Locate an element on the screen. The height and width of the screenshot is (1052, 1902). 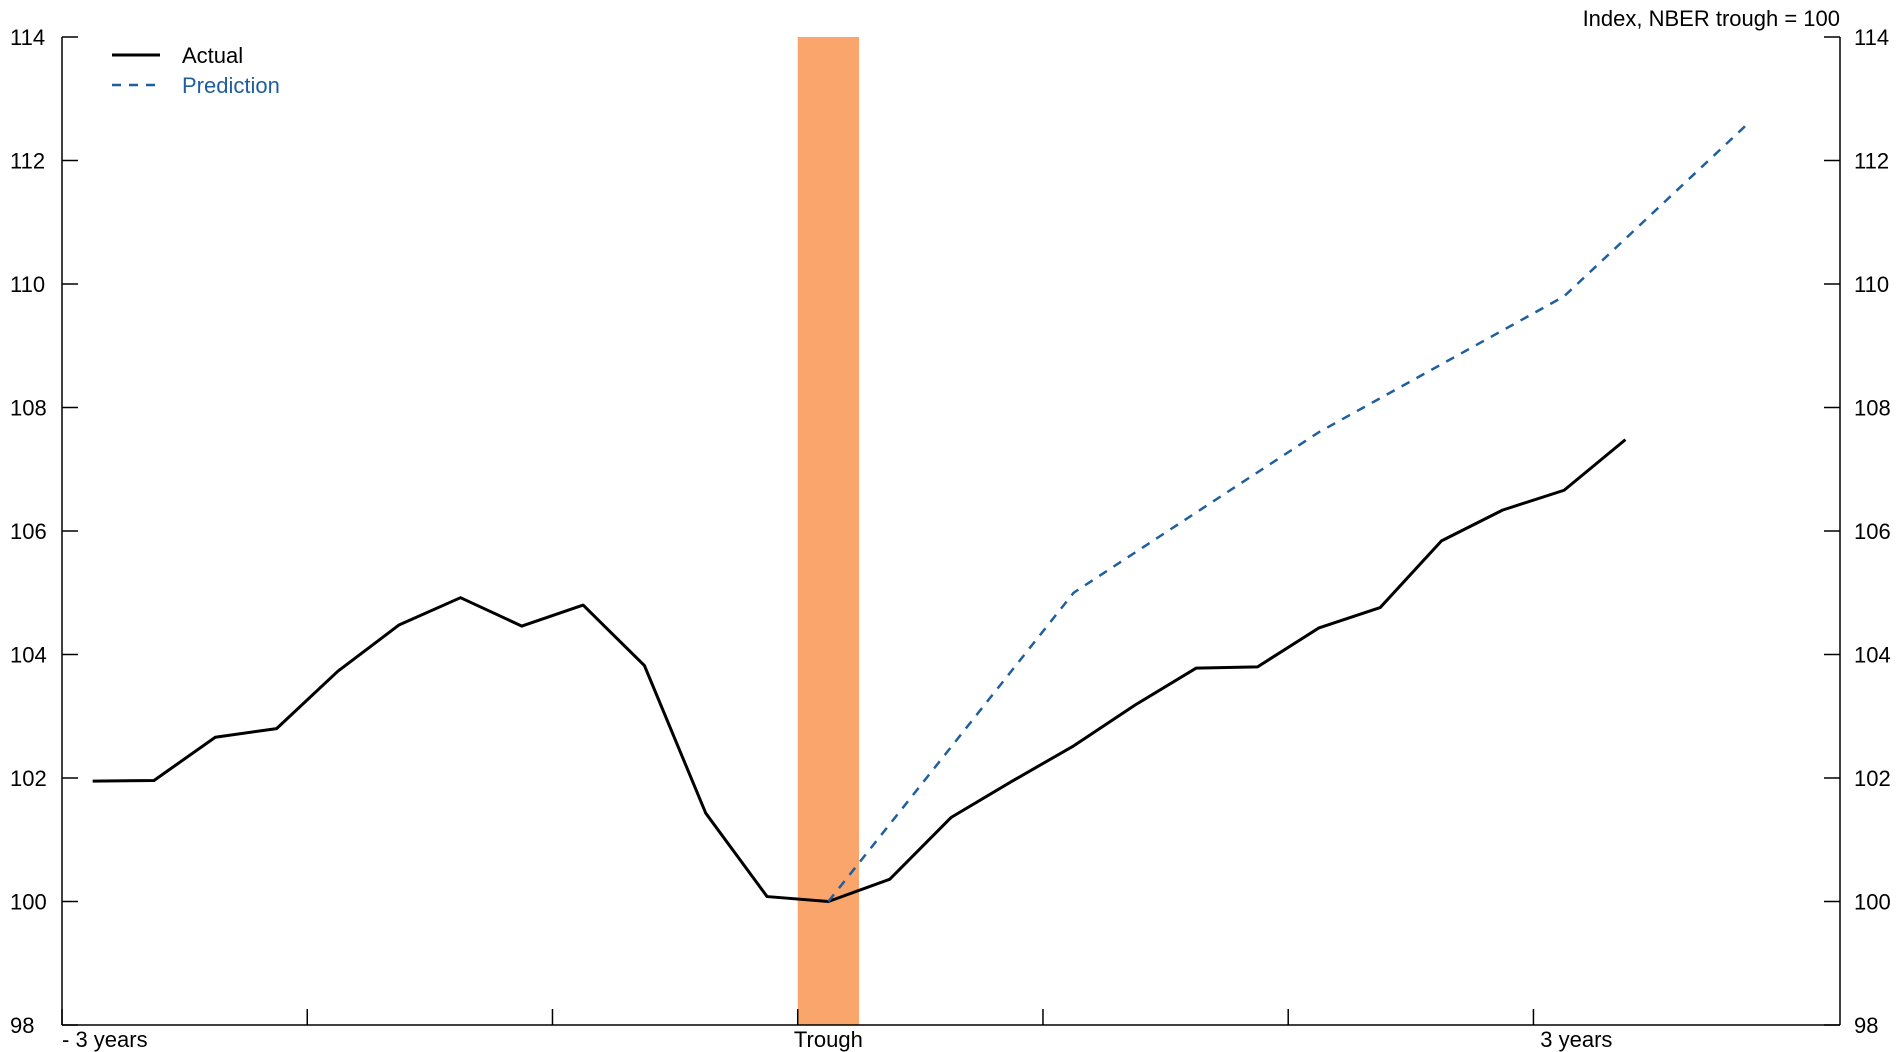
legend: Actual Prediction is located at coordinates (196, 70).